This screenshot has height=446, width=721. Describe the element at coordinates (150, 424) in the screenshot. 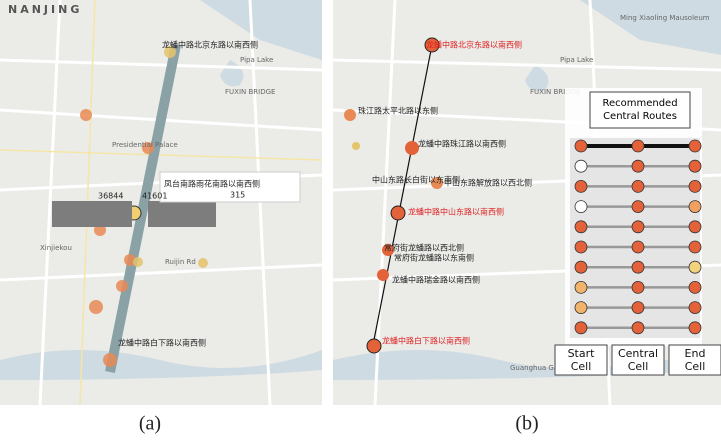

I see `caption: (a)` at that location.